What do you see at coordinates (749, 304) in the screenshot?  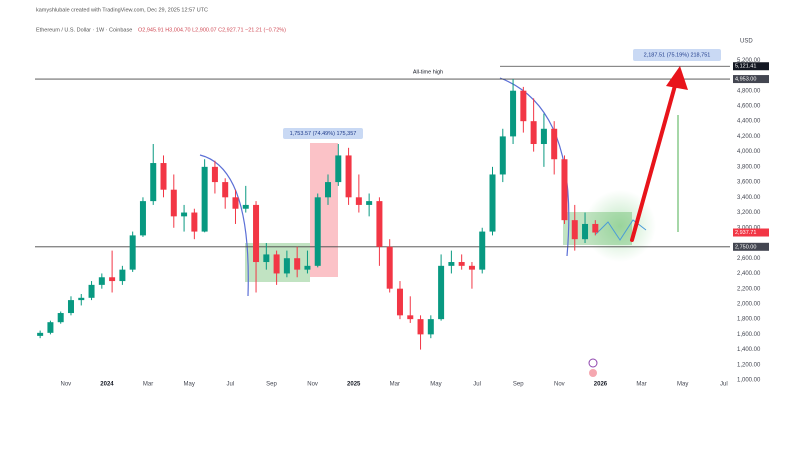 I see `y-tick-label: 2,000.00` at bounding box center [749, 304].